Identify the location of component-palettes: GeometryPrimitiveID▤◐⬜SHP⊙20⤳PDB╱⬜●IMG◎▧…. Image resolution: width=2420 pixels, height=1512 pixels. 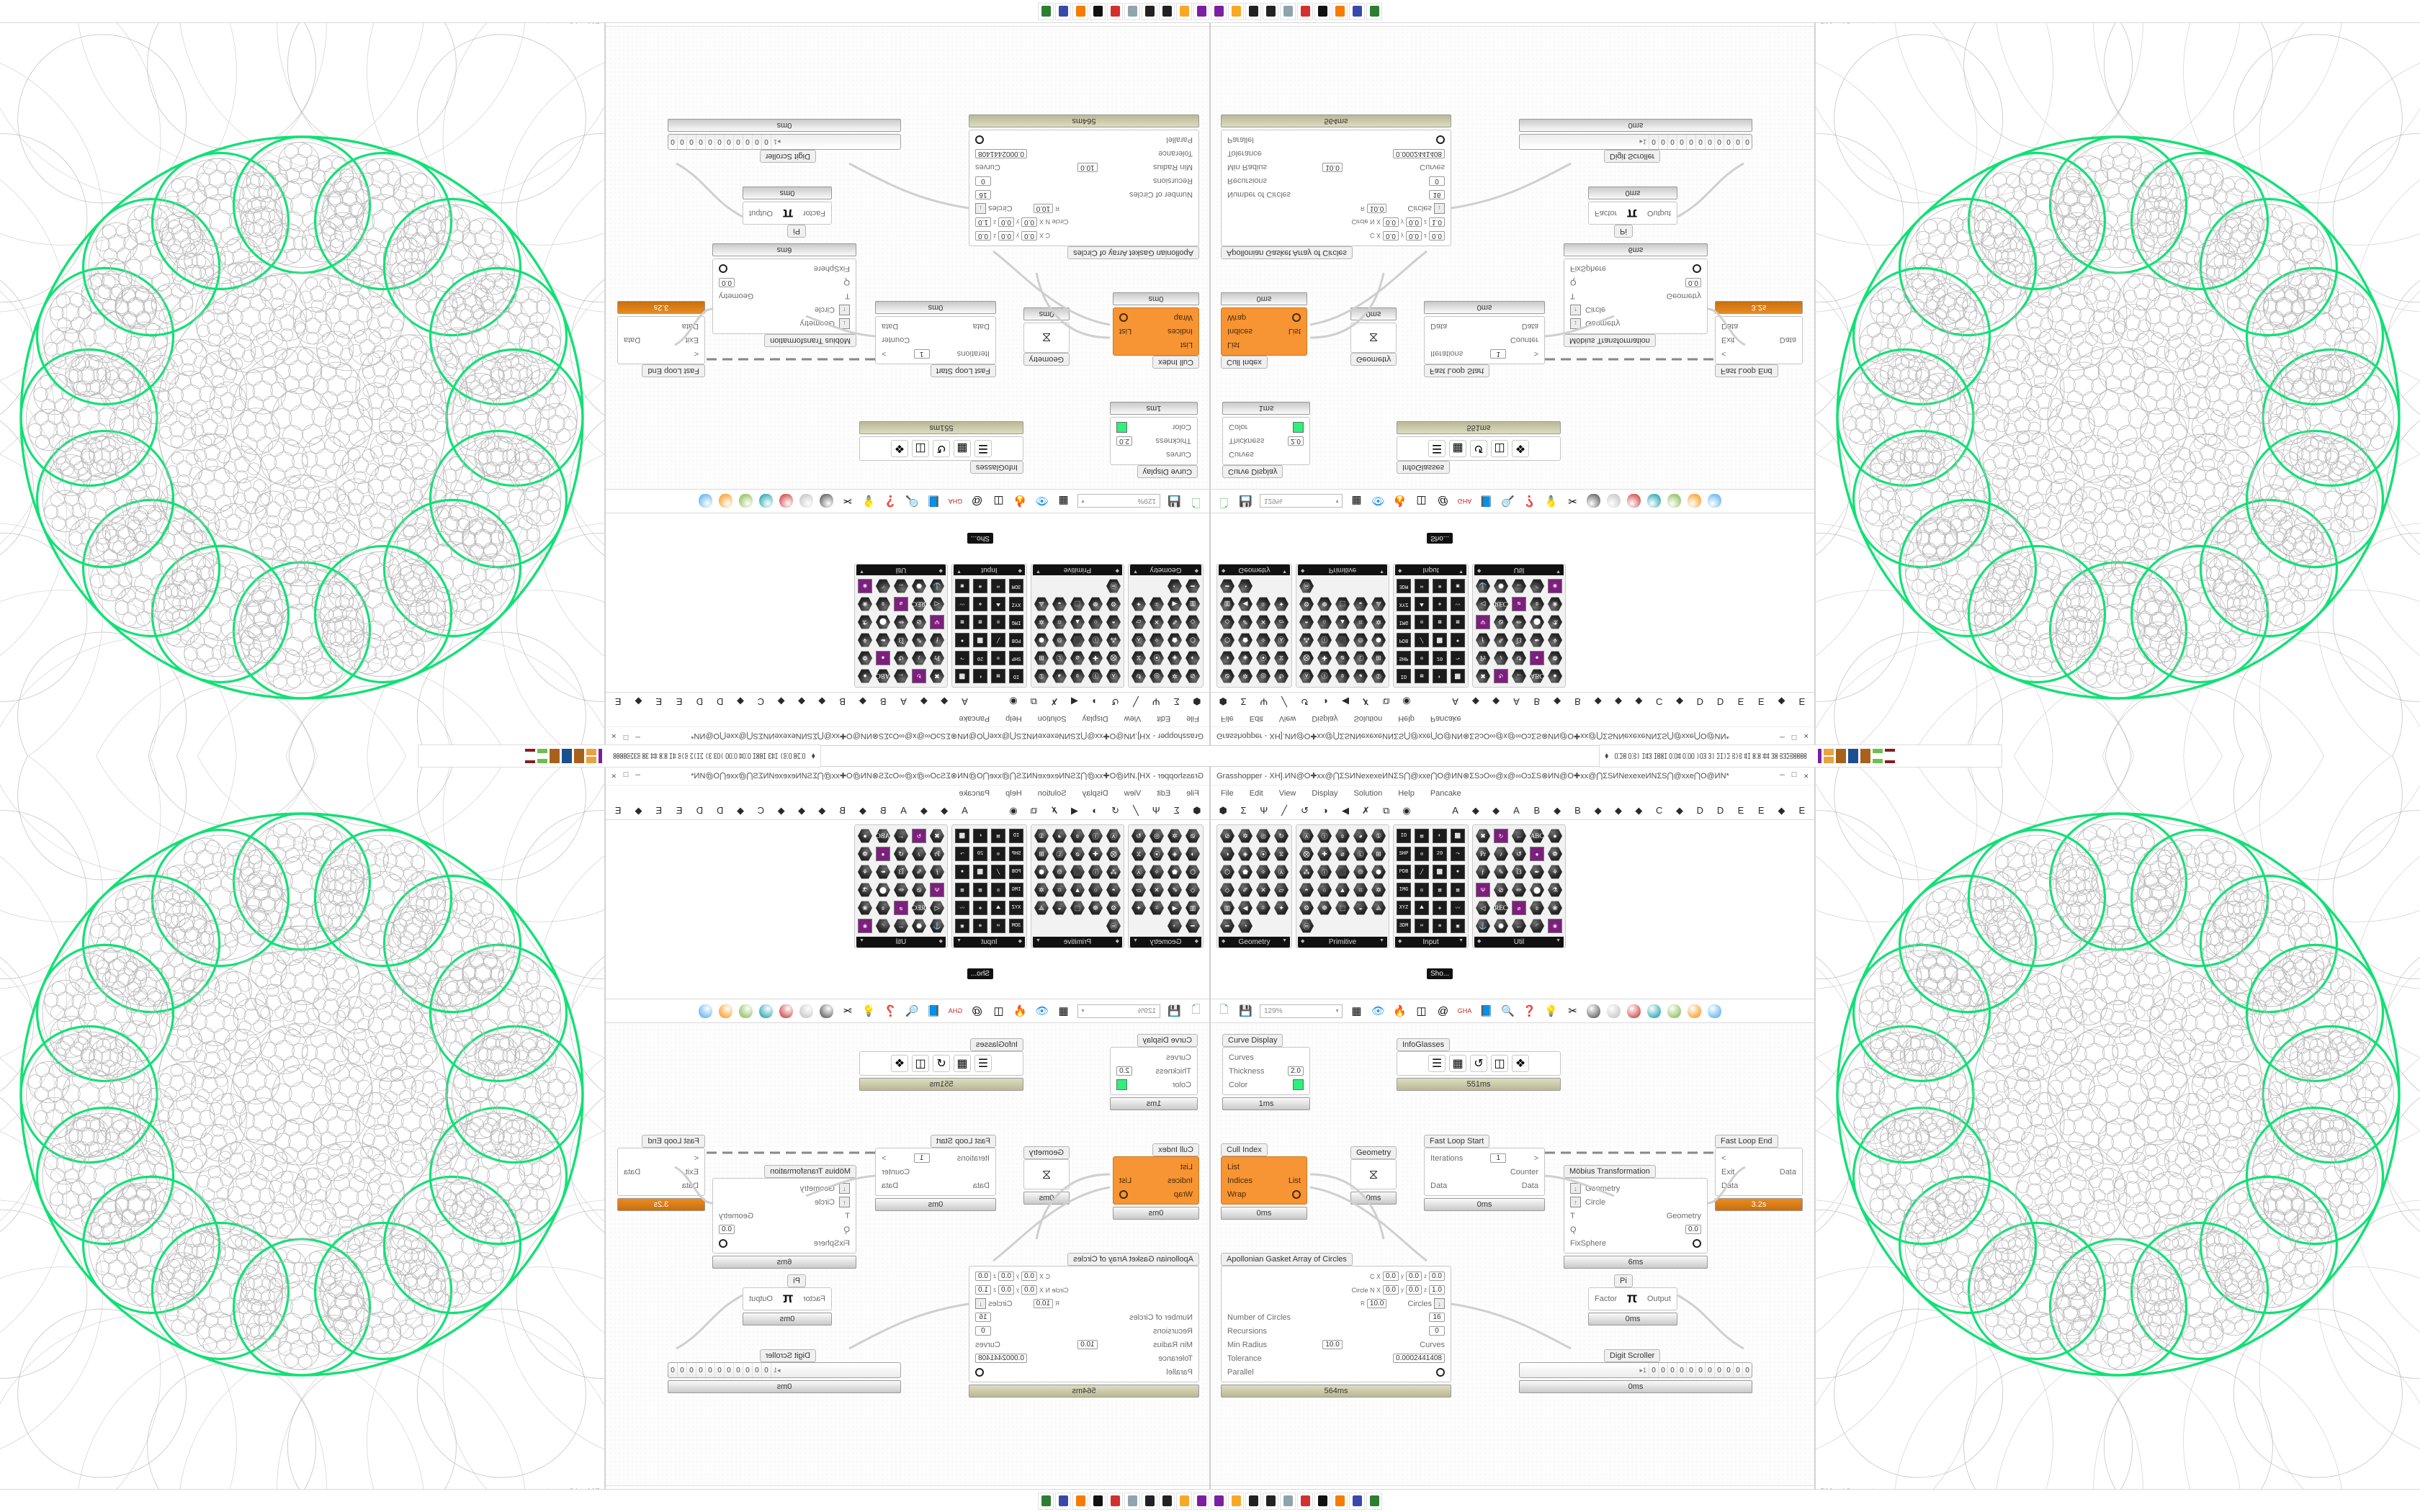
(1512, 628).